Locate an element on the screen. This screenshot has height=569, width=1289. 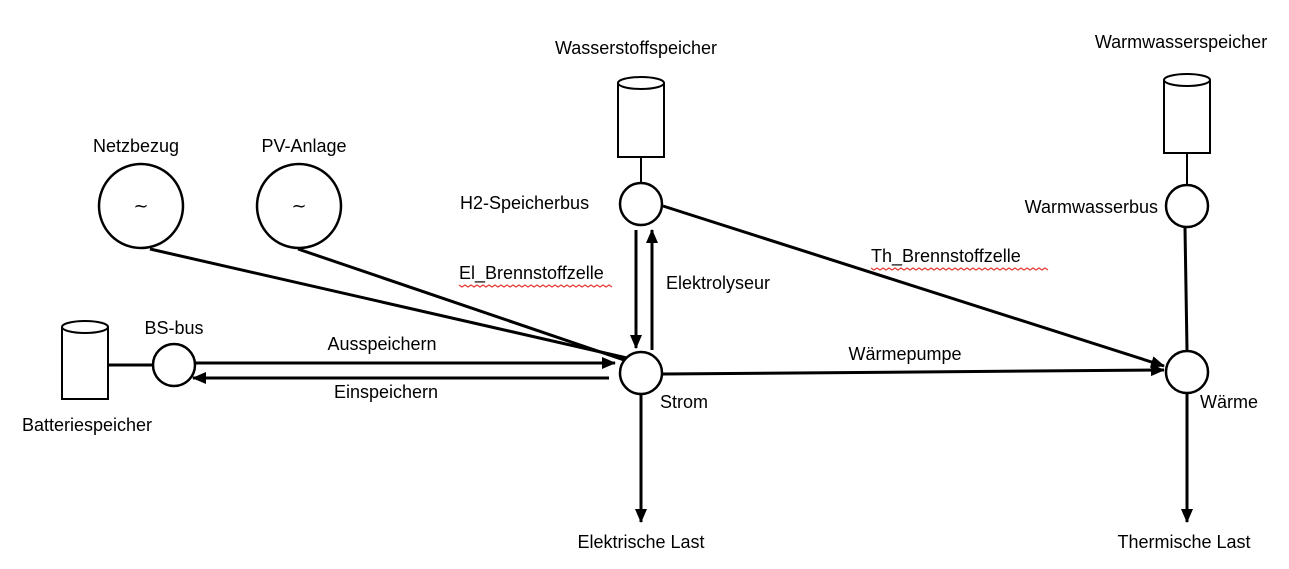
h2-speicherbus-label: H2-Speicherbus is located at coordinates (524, 203).